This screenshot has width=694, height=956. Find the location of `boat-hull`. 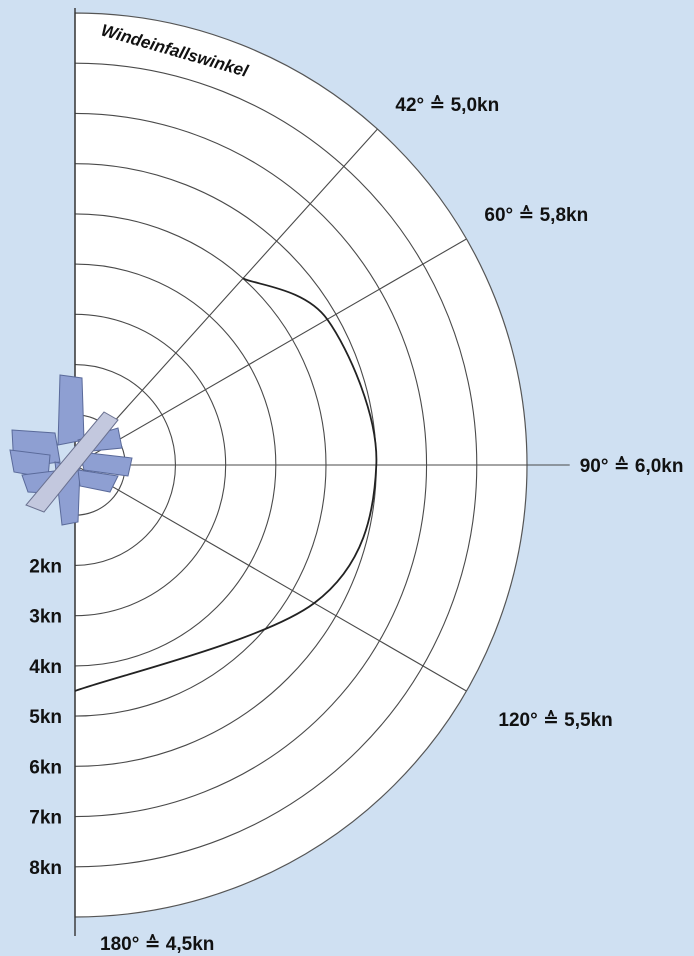

boat-hull is located at coordinates (72, 462).